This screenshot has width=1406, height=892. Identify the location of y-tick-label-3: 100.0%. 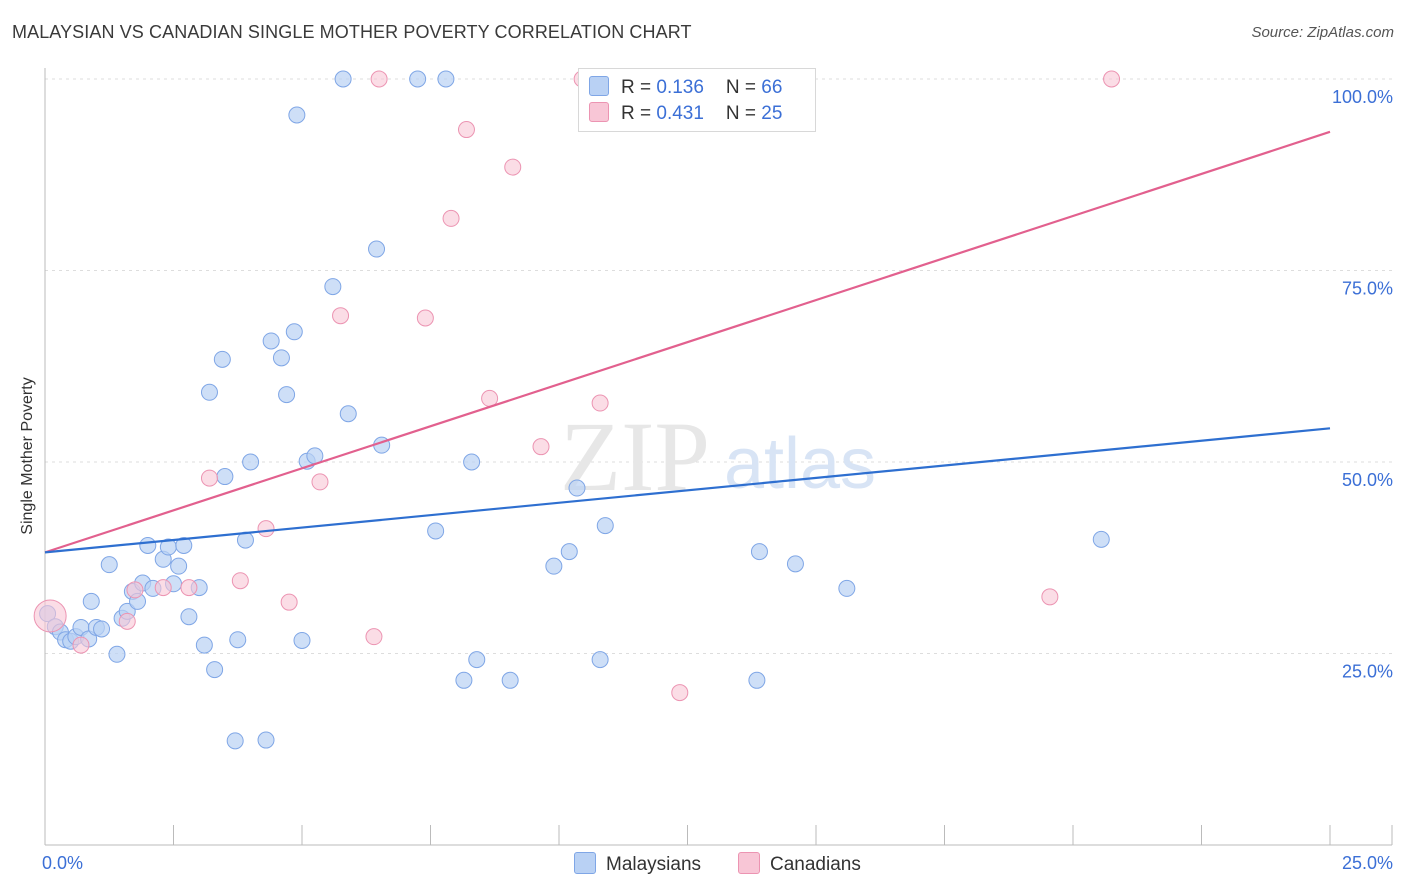
(1362, 97).